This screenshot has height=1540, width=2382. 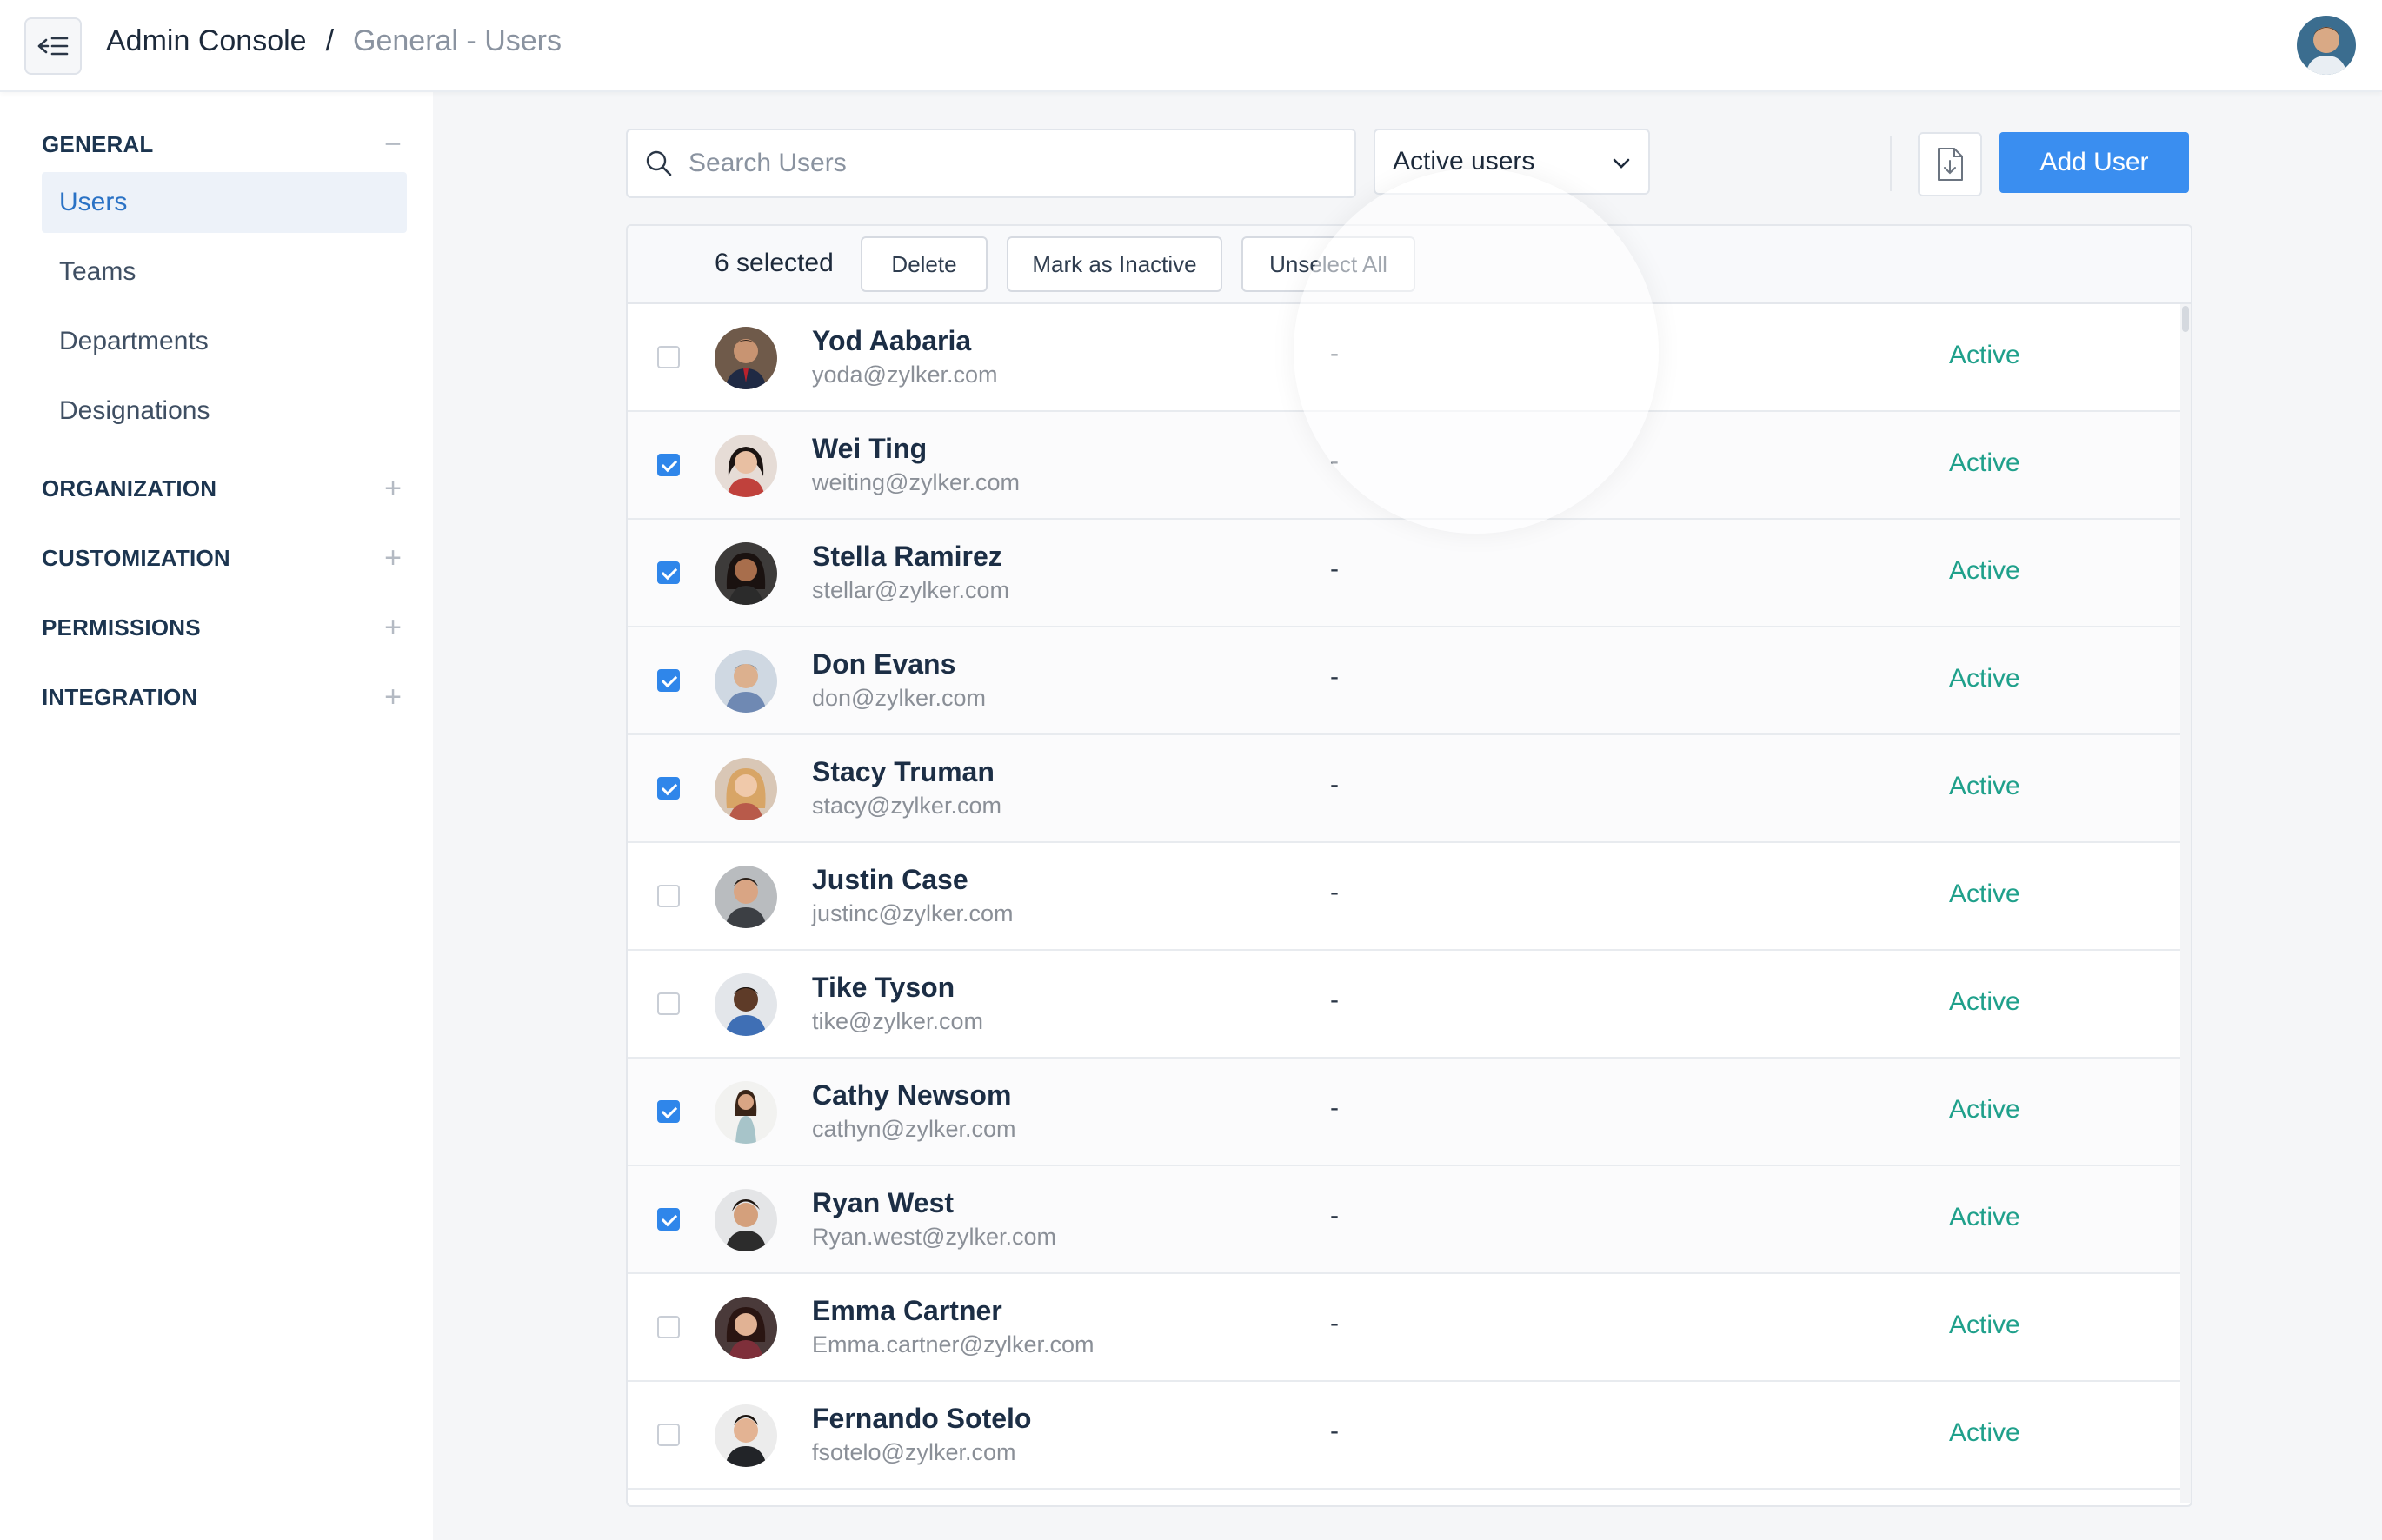 What do you see at coordinates (883, 987) in the screenshot?
I see `user-name: Tike Tyson` at bounding box center [883, 987].